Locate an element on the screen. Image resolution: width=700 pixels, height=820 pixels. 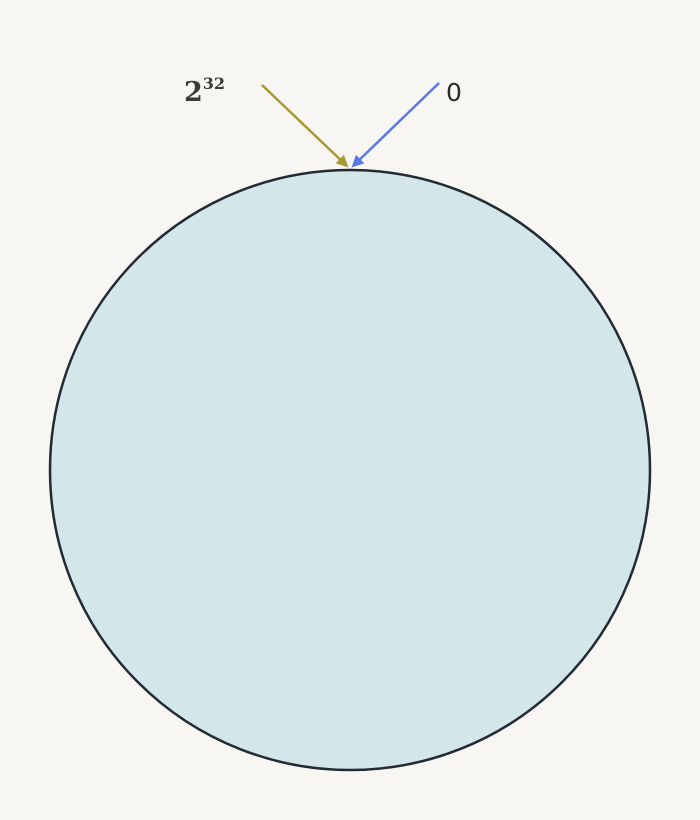
zero-value-arrow is located at coordinates (395, 125).